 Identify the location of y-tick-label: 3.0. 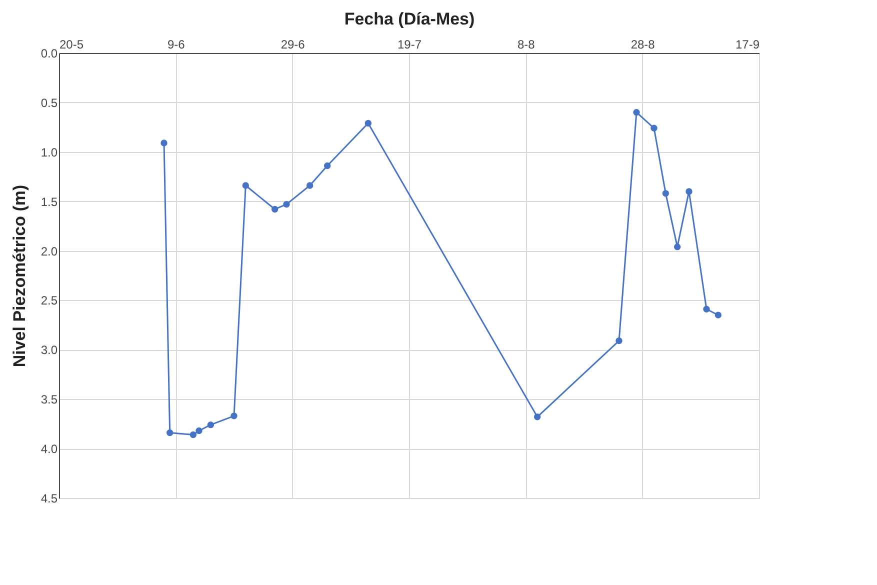
(49, 350).